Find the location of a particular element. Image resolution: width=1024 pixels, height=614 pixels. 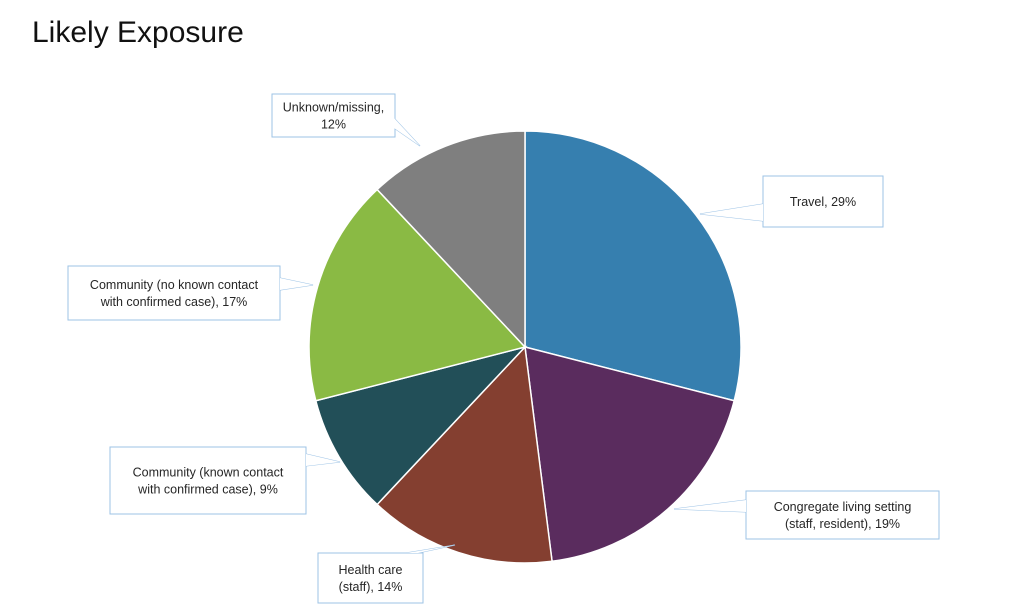

callout-1: Travel, 29% is located at coordinates (791, 201).